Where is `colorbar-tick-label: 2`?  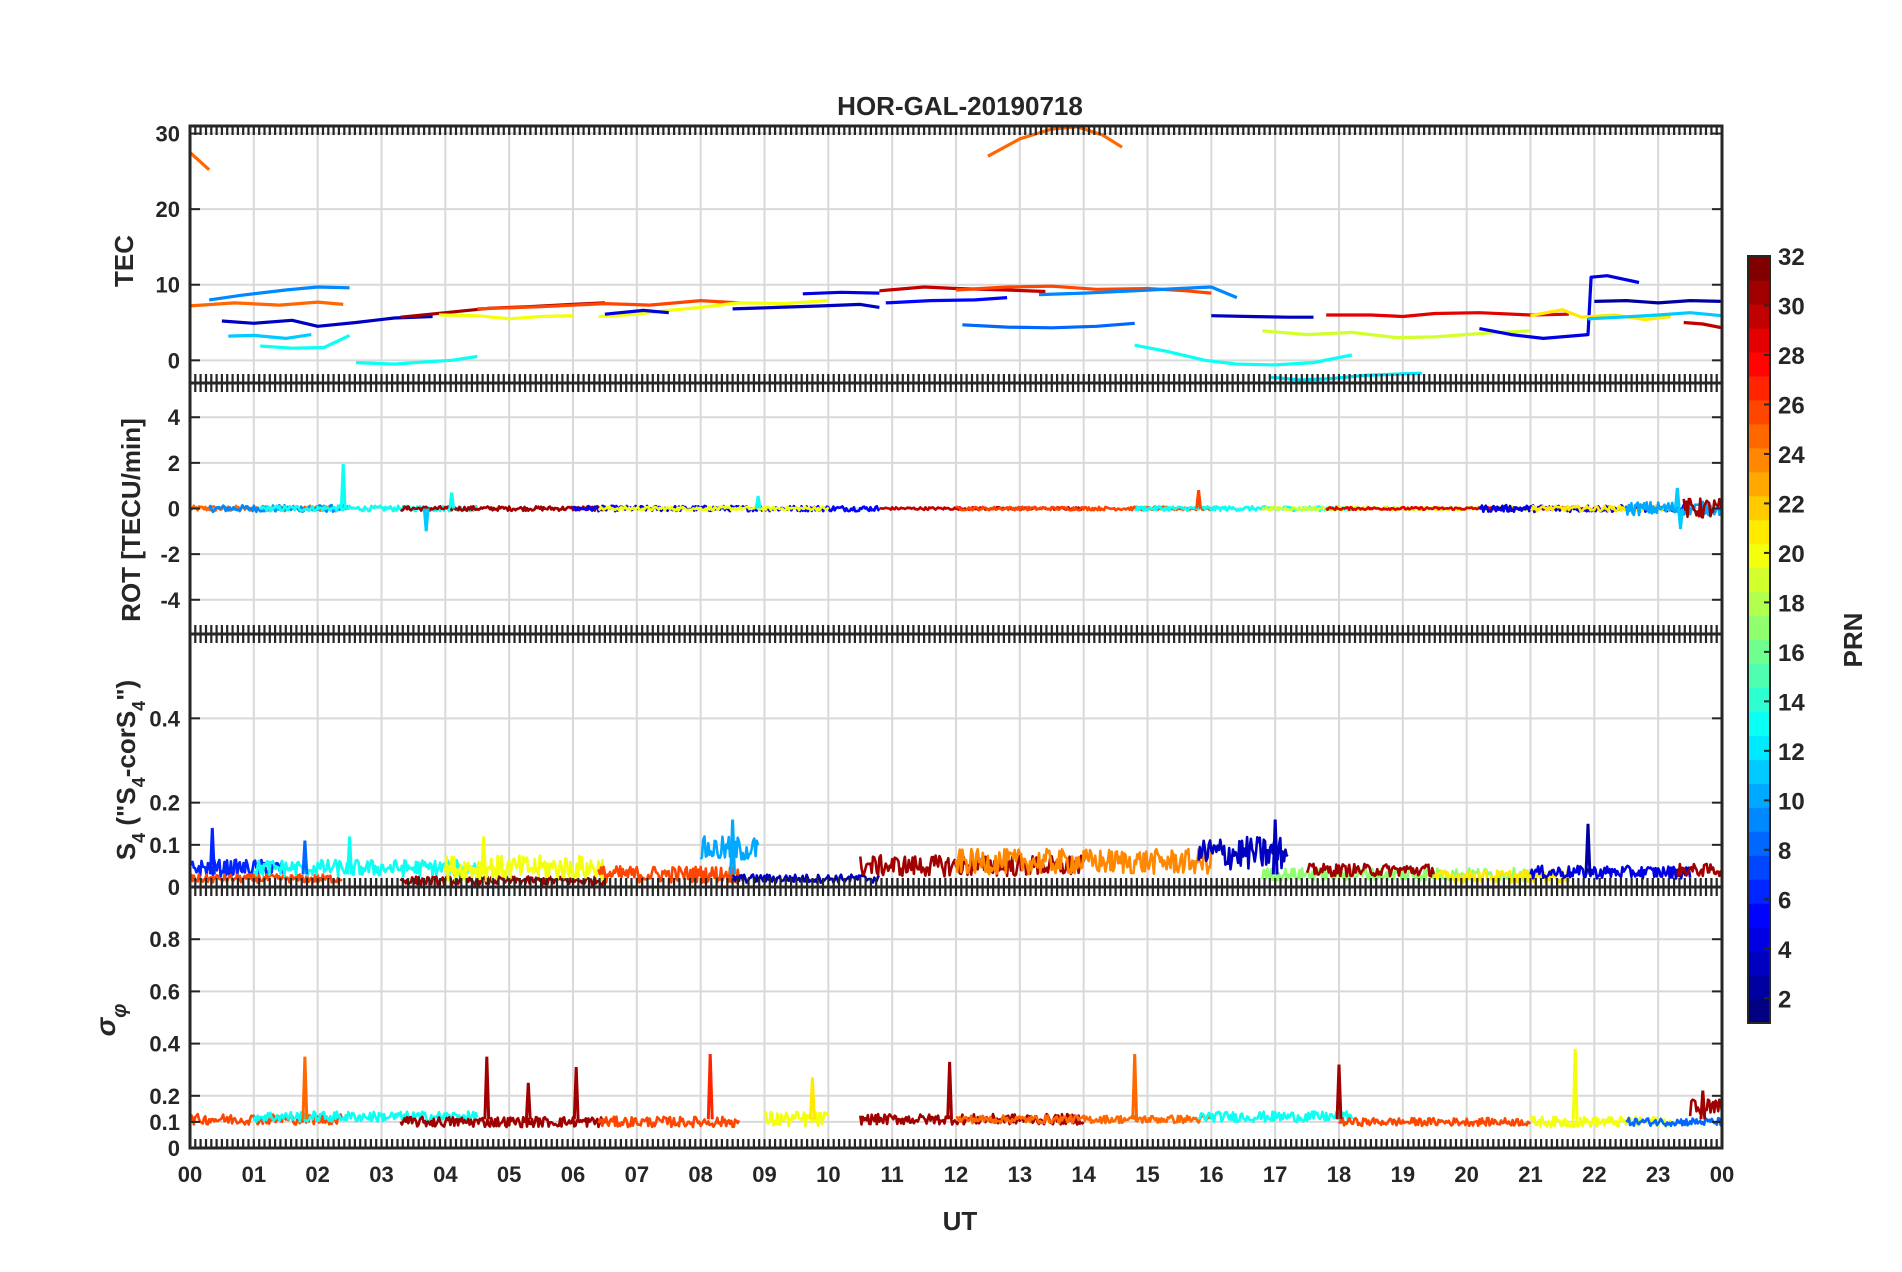
colorbar-tick-label: 2 is located at coordinates (1784, 999).